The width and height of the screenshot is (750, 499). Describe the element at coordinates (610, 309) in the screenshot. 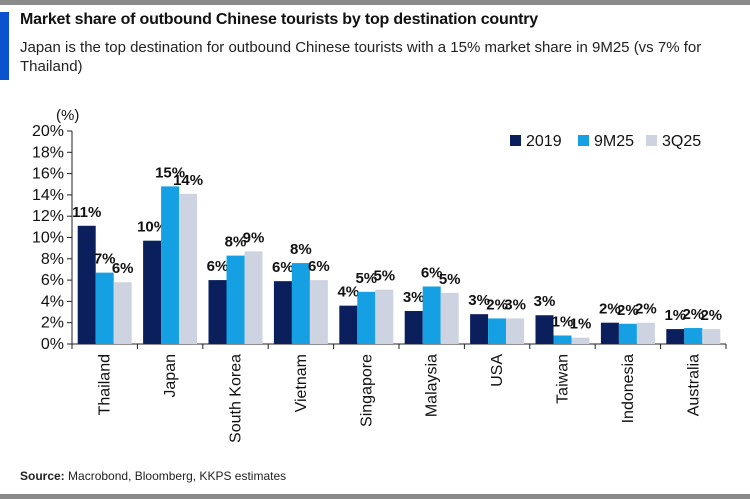

I see `data-label-2019: 2%` at that location.